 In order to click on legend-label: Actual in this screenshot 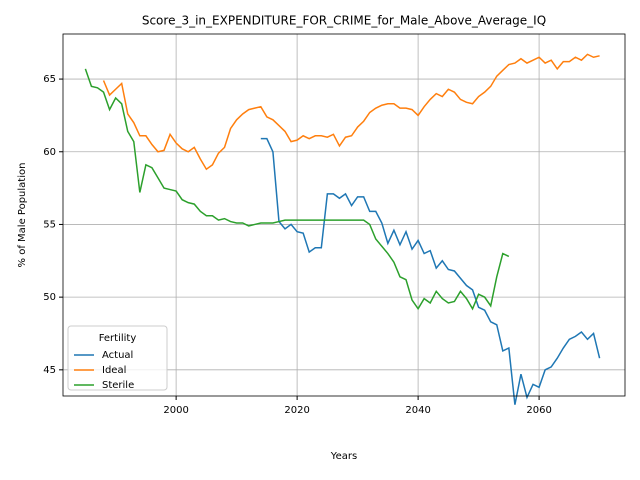, I will do `click(117, 355)`.